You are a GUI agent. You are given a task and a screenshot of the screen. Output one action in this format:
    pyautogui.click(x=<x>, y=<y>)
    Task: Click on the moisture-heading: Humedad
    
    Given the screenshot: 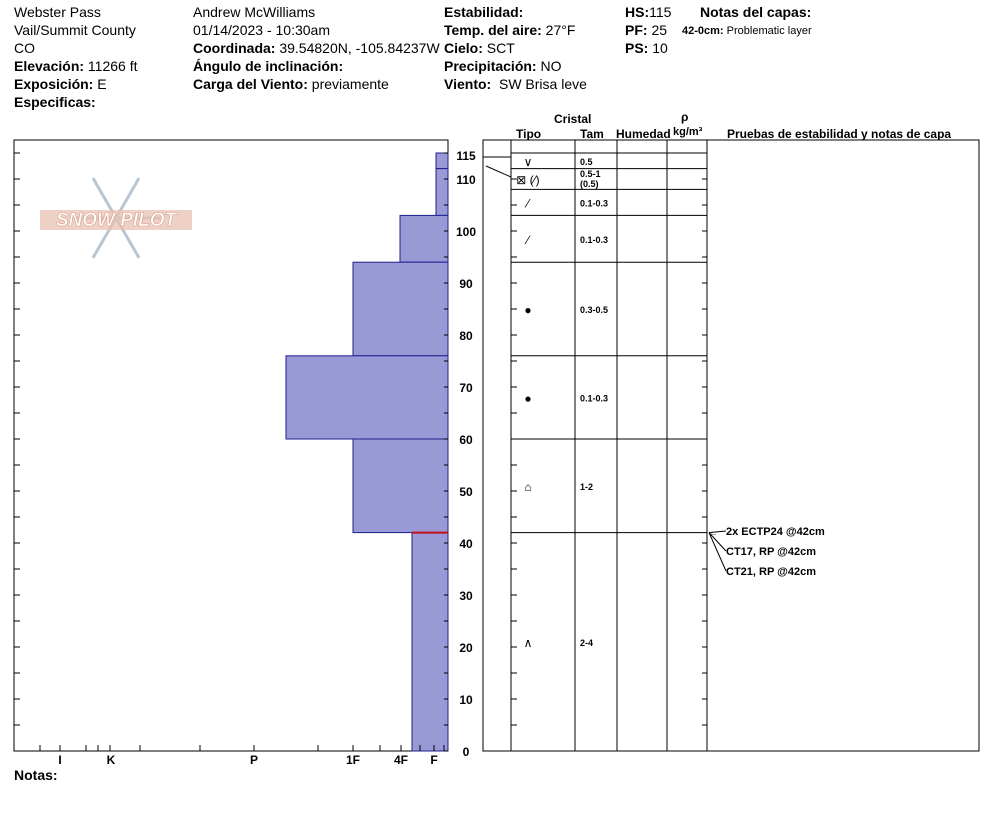 What is the action you would take?
    pyautogui.click(x=643, y=134)
    